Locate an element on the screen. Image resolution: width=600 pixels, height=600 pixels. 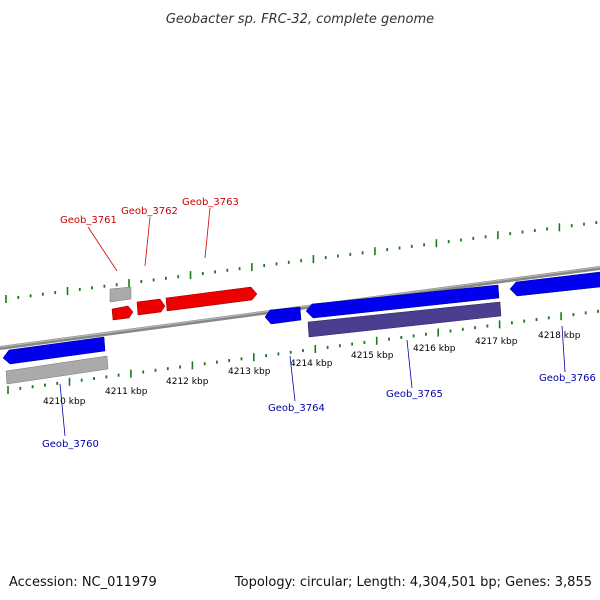
lower-tick-track is located at coordinates (303, 351).